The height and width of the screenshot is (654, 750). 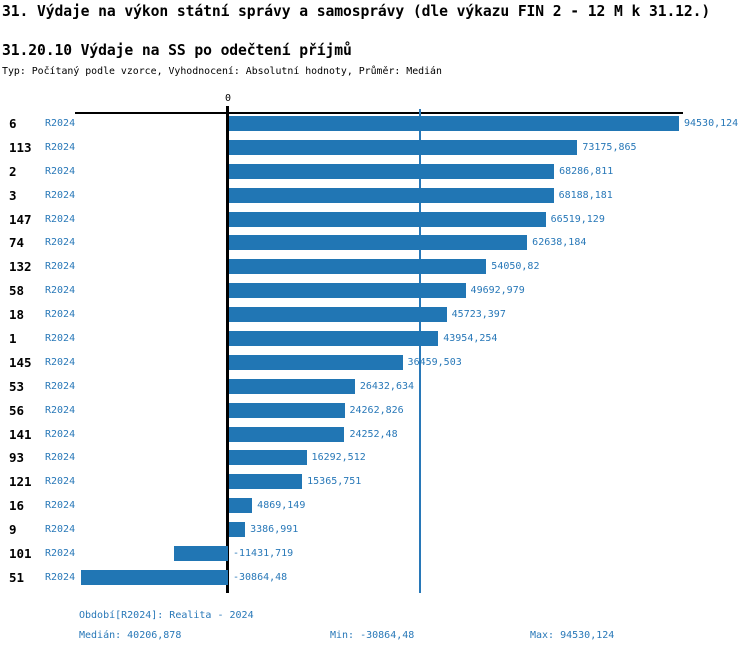 I want to click on chart-row: 132 R2024 54050,82, so click(x=375, y=266).